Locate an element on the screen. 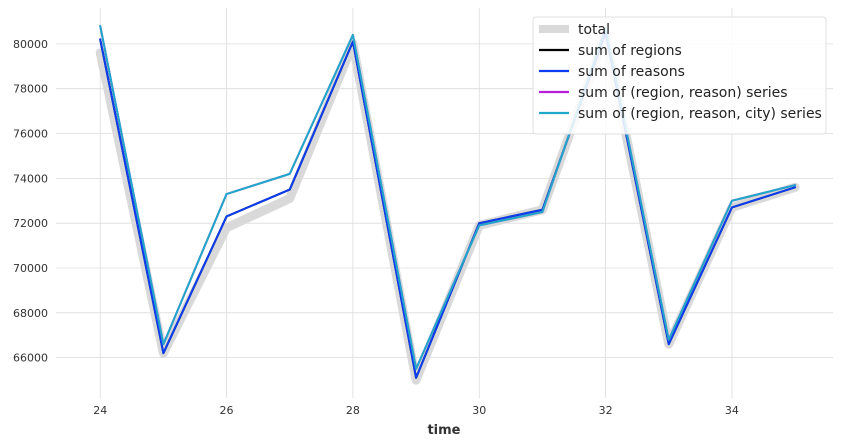 The image size is (841, 447). legend-label: sum of regions is located at coordinates (630, 51).